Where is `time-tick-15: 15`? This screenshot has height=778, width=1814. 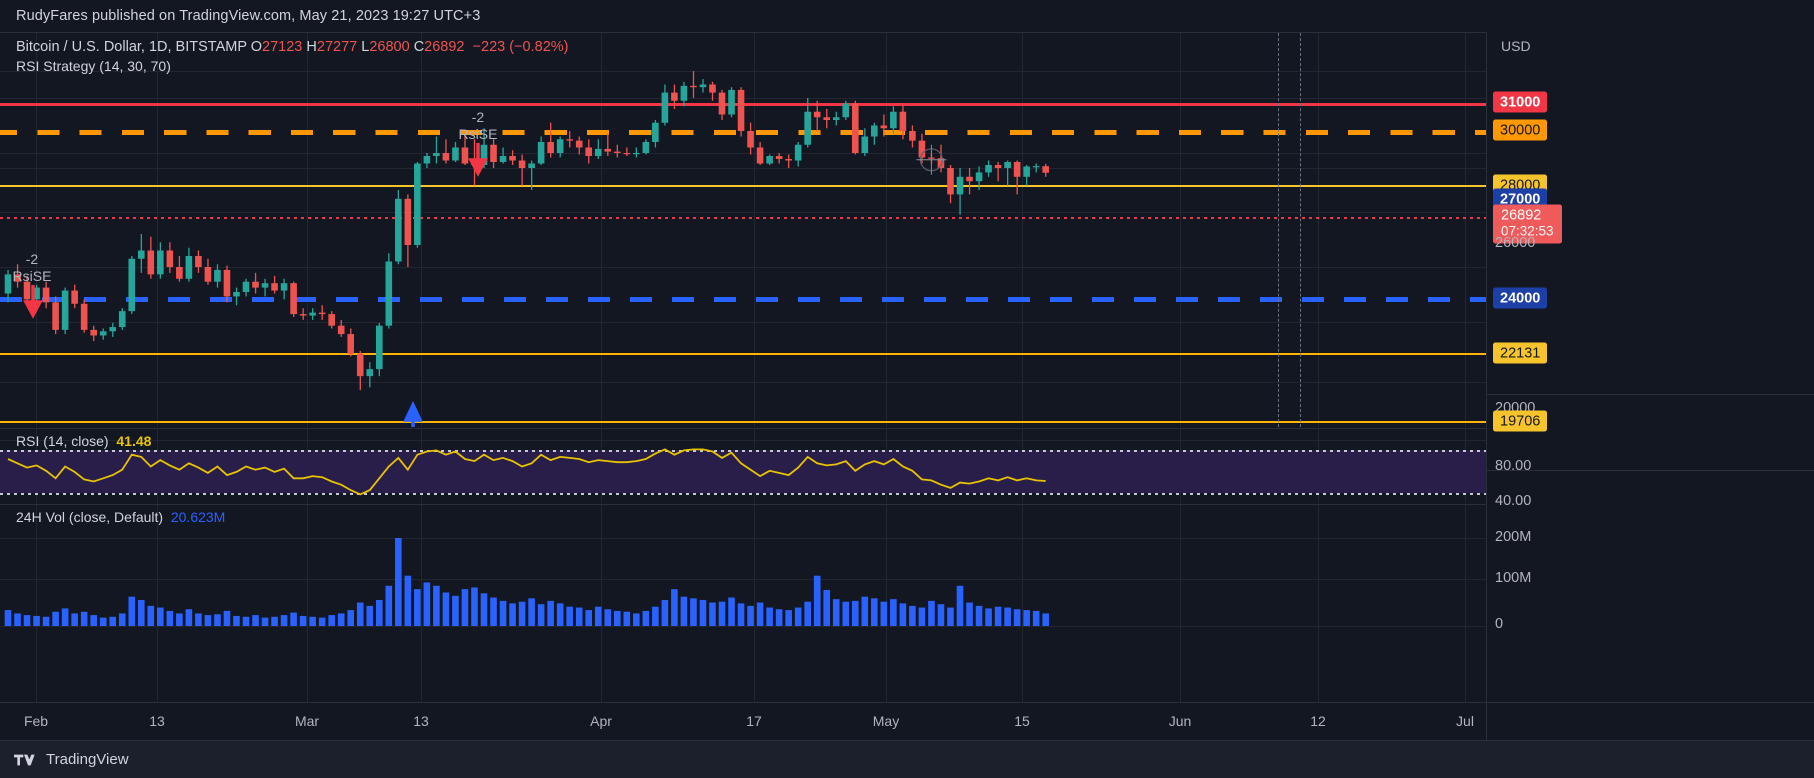
time-tick-15: 15 is located at coordinates (1022, 721).